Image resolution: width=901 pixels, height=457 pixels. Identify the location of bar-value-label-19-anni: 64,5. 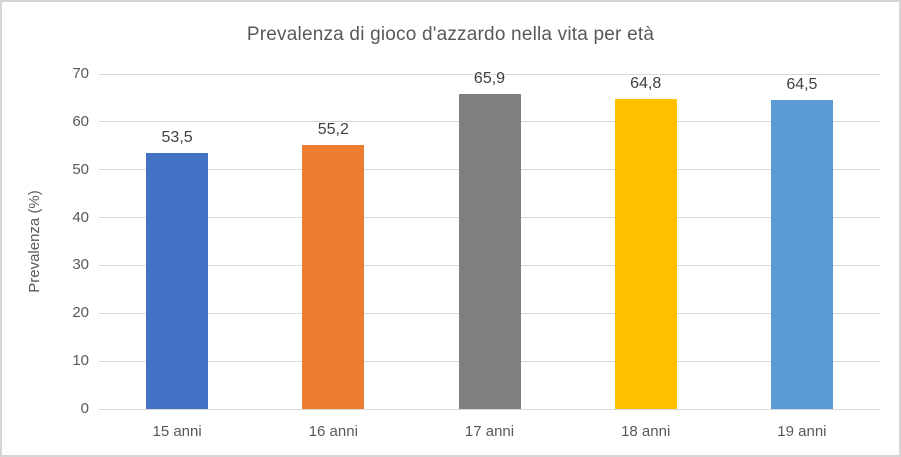
(802, 84).